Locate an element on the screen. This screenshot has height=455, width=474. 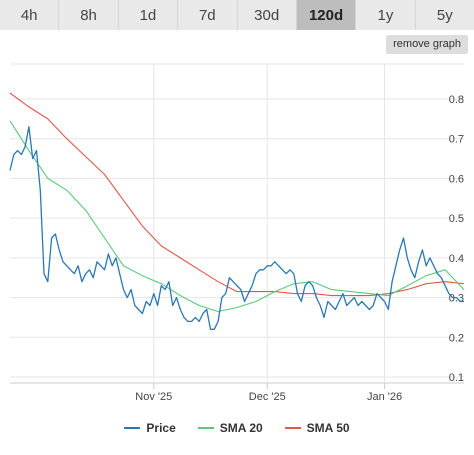
tab-1y: 1y is located at coordinates (386, 15).